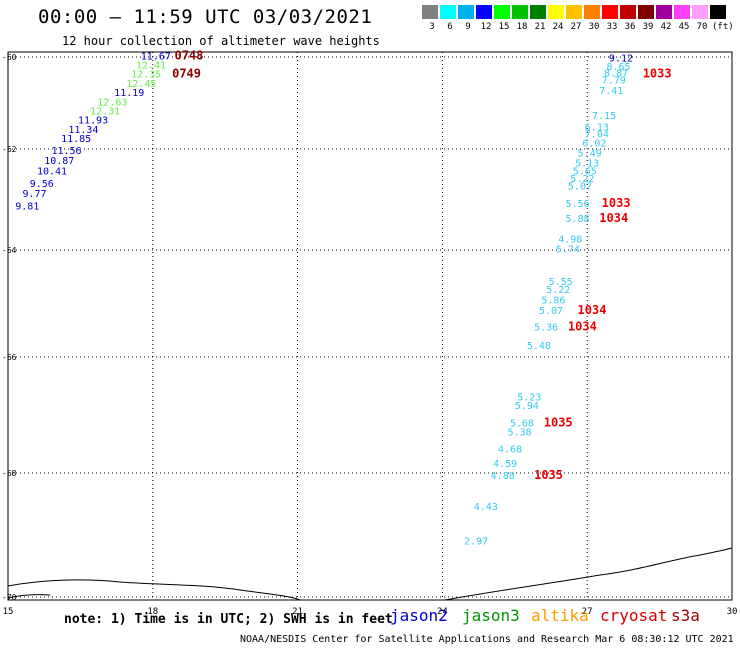 Image resolution: width=740 pixels, height=650 pixels. I want to click on map-title: 00:00 – 11:59 UTC 03/03/2021, so click(205, 17).